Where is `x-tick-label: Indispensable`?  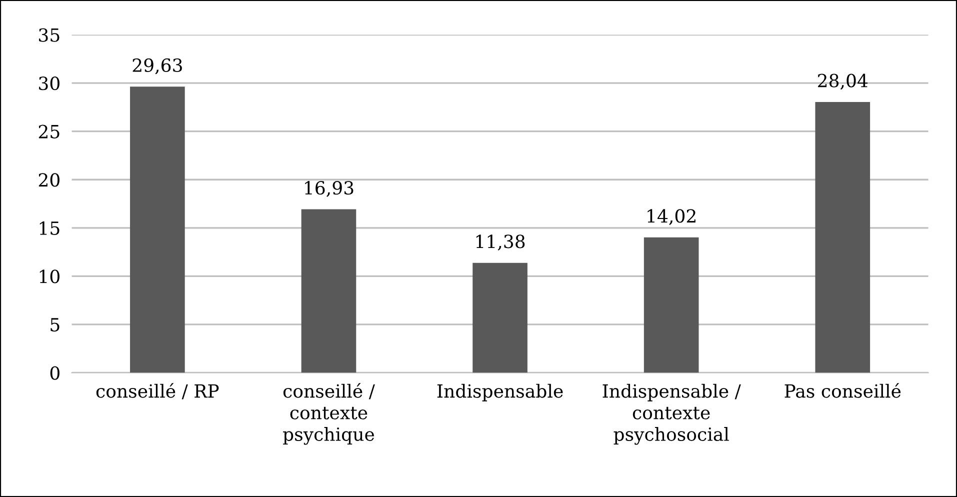 x-tick-label: Indispensable is located at coordinates (500, 393).